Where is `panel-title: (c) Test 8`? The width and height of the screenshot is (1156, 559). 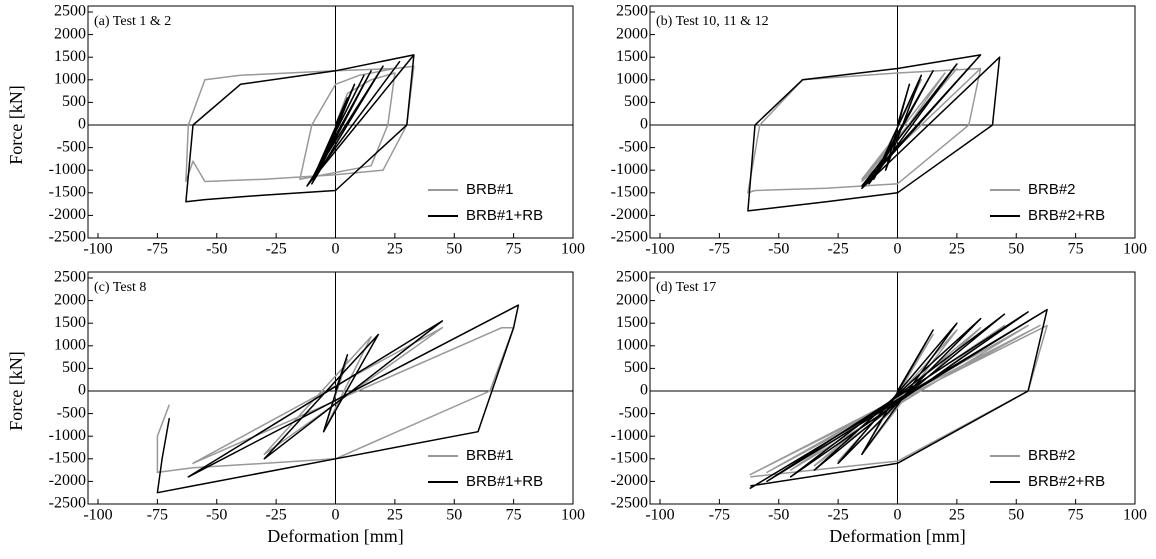
panel-title: (c) Test 8 is located at coordinates (120, 287).